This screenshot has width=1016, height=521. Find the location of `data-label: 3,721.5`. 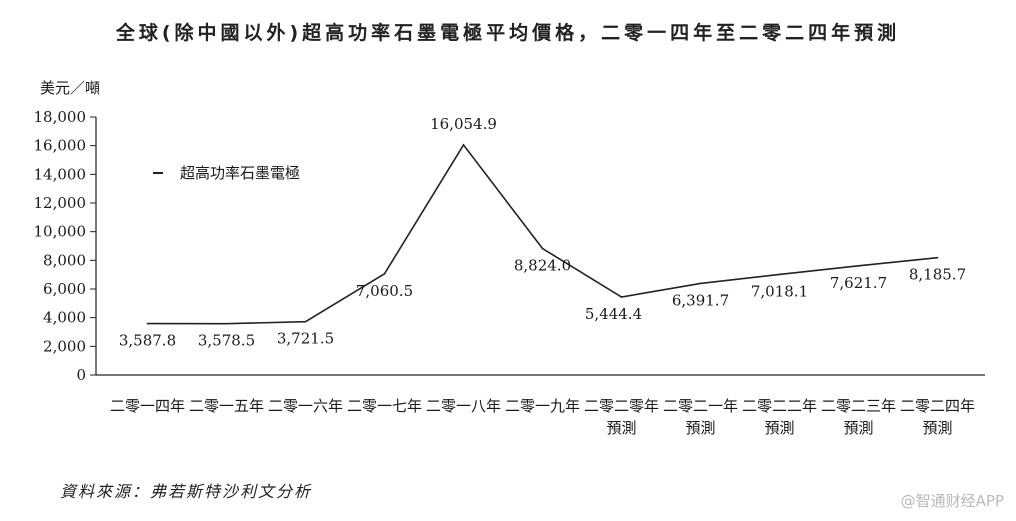

data-label: 3,721.5 is located at coordinates (305, 339).